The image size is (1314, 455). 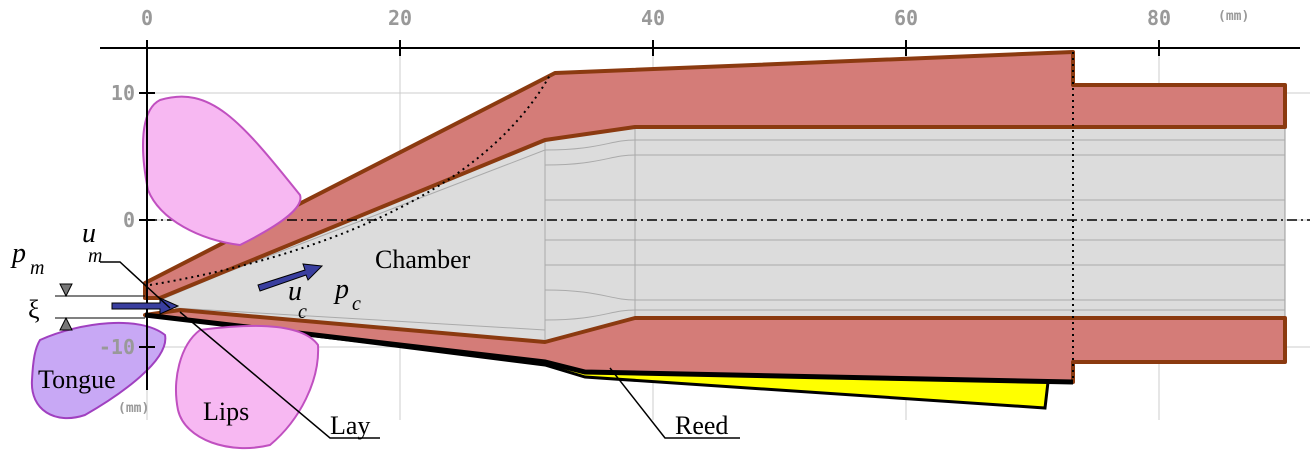 What do you see at coordinates (18, 253) in the screenshot?
I see `p-m-symbol: p` at bounding box center [18, 253].